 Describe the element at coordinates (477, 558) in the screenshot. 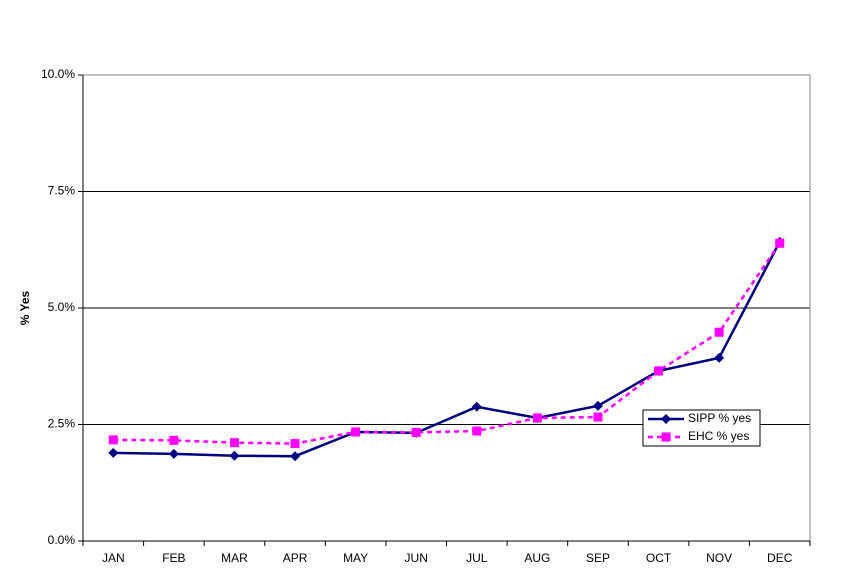

I see `x-tick-label: JUL` at that location.